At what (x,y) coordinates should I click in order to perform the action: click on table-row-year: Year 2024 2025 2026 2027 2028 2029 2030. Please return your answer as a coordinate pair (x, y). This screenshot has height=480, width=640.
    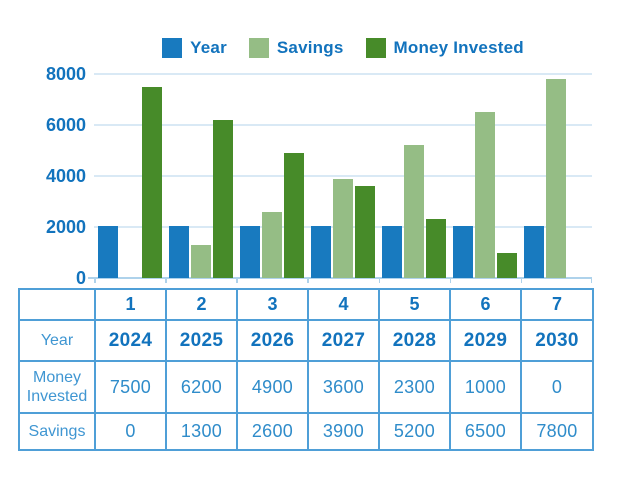
    Looking at the image, I should click on (306, 340).